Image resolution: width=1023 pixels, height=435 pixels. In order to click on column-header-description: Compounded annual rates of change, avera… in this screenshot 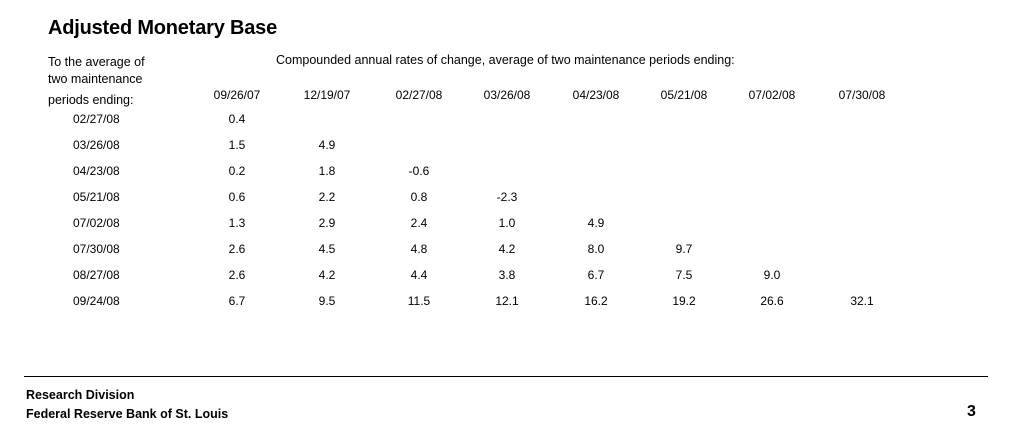, I will do `click(505, 60)`.